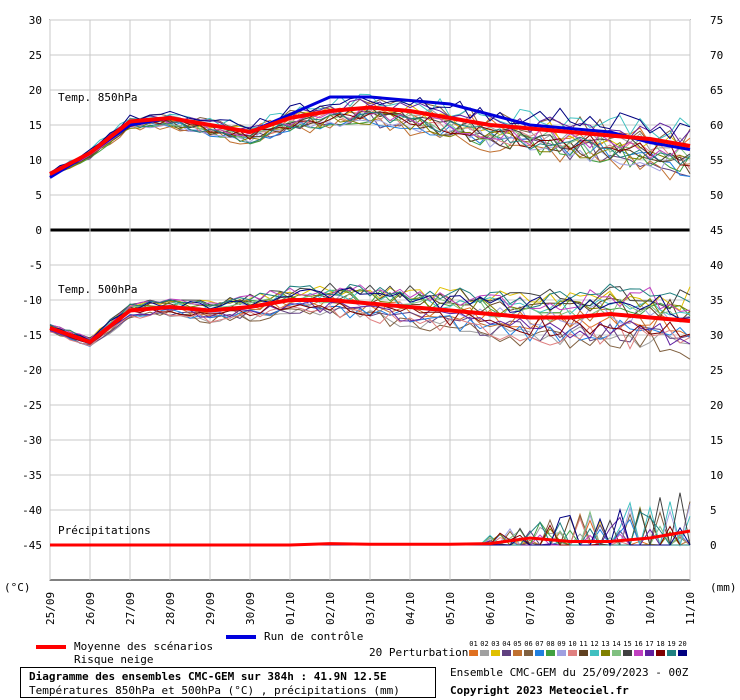 This screenshot has height=700, width=740. What do you see at coordinates (290, 608) in the screenshot?
I see `date-tick-label: 01/10` at bounding box center [290, 608].